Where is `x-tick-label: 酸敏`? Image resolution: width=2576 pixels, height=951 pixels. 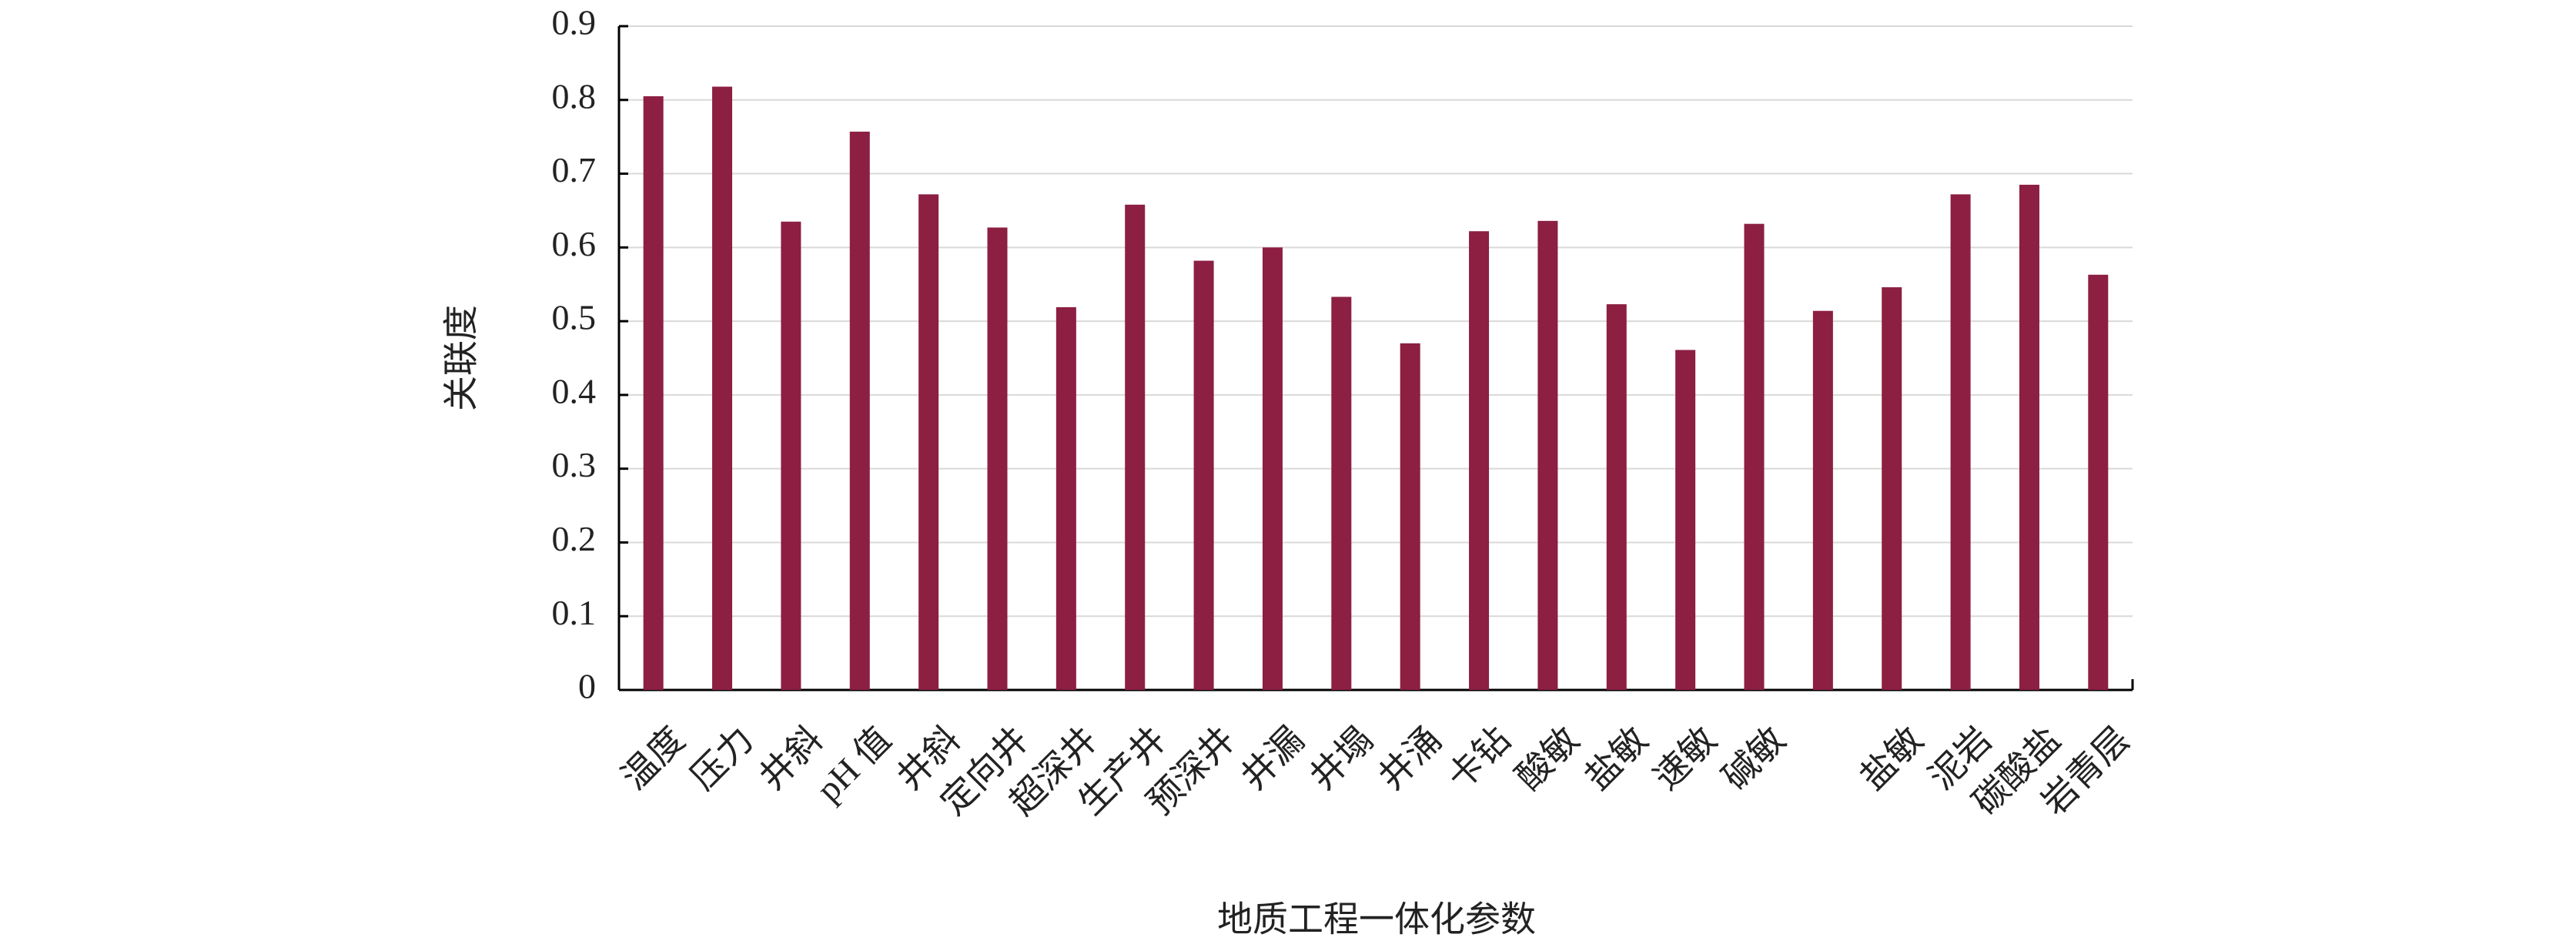
x-tick-label: 酸敏 is located at coordinates (1548, 758).